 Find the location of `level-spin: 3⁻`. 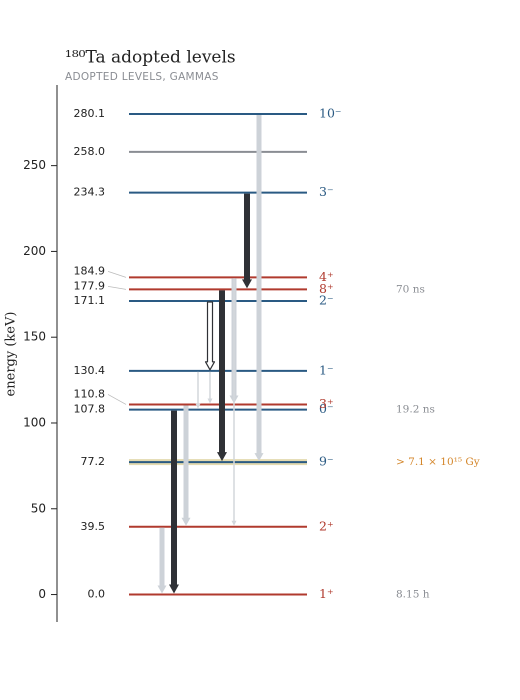

level-spin: 3⁻ is located at coordinates (326, 191).